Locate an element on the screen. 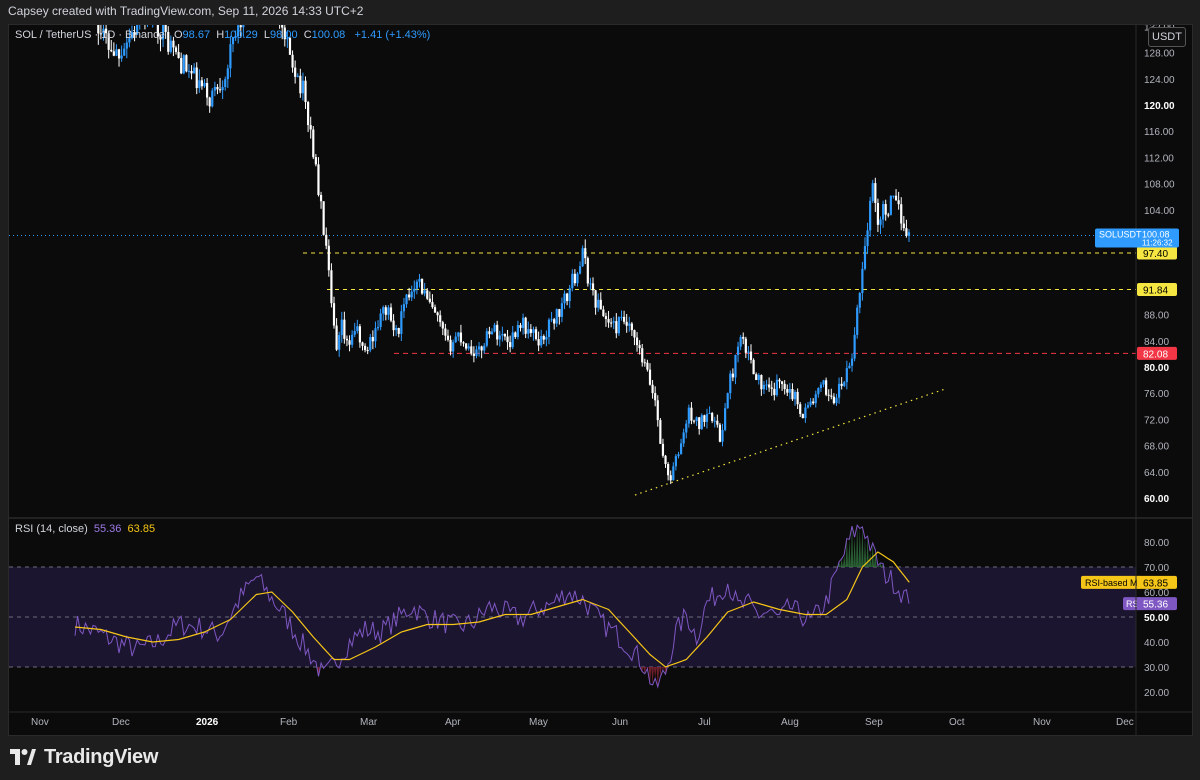 This screenshot has height=780, width=1200. footer: TradingView is located at coordinates (84, 757).